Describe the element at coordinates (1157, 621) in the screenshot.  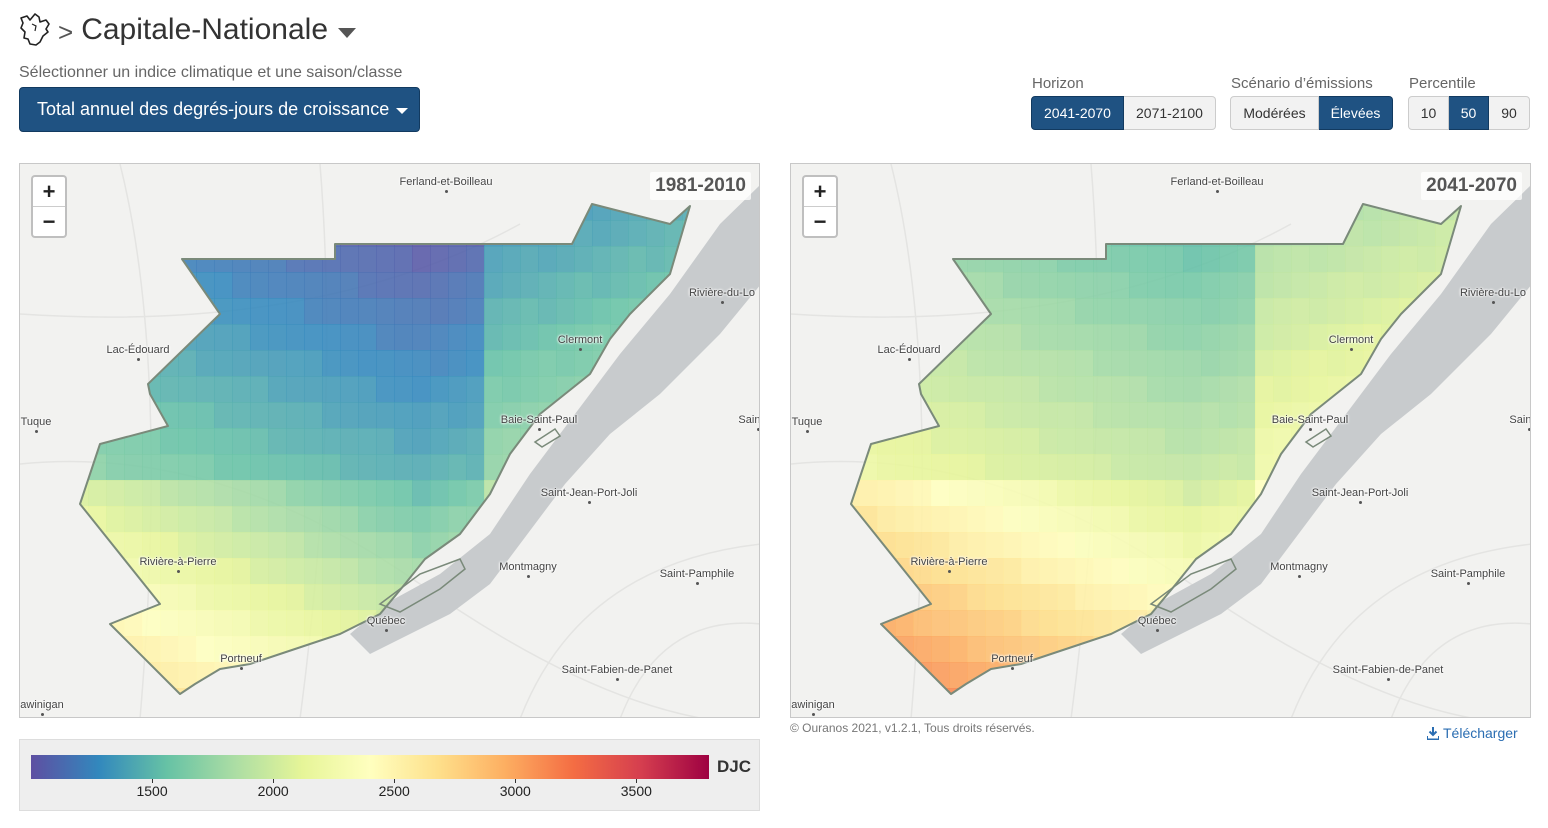
I see `city-label: Québec` at that location.